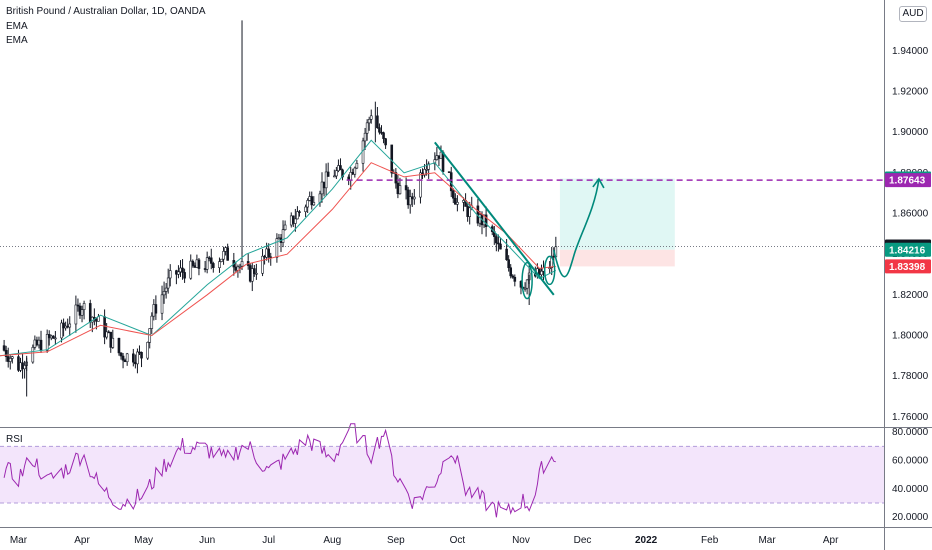 This screenshot has height=550, width=932. Describe the element at coordinates (831, 540) in the screenshot. I see `time-tick-label: Apr` at that location.